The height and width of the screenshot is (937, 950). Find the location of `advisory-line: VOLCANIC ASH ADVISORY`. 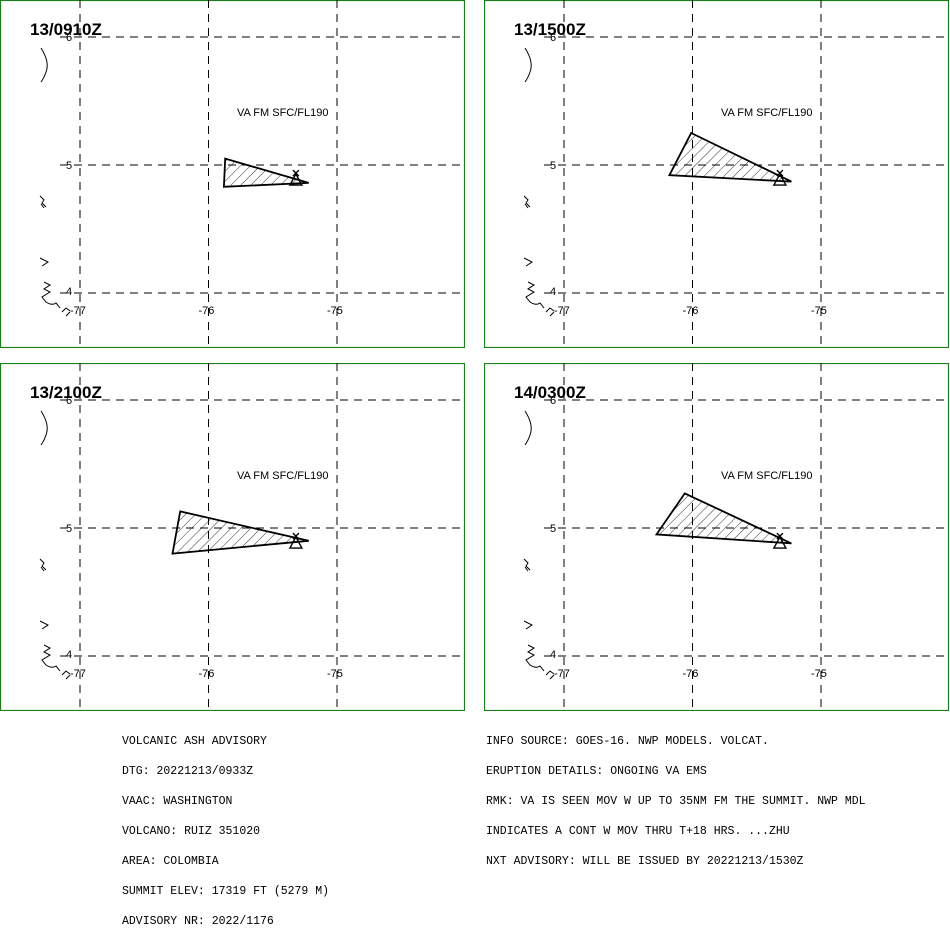

advisory-line: VOLCANIC ASH ADVISORY is located at coordinates (194, 741).